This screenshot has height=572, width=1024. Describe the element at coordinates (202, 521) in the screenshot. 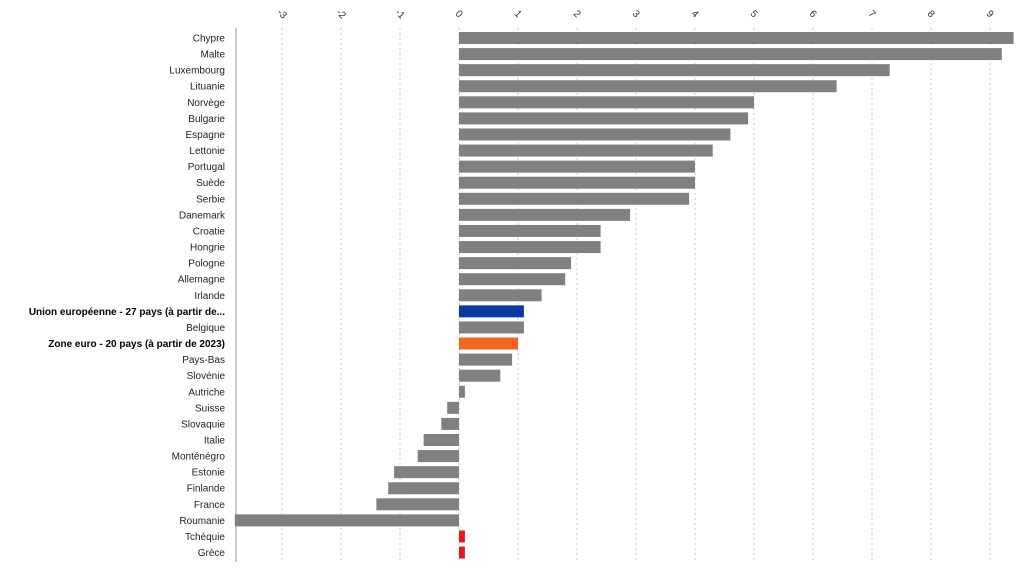

I see `category-label: Roumanie` at that location.